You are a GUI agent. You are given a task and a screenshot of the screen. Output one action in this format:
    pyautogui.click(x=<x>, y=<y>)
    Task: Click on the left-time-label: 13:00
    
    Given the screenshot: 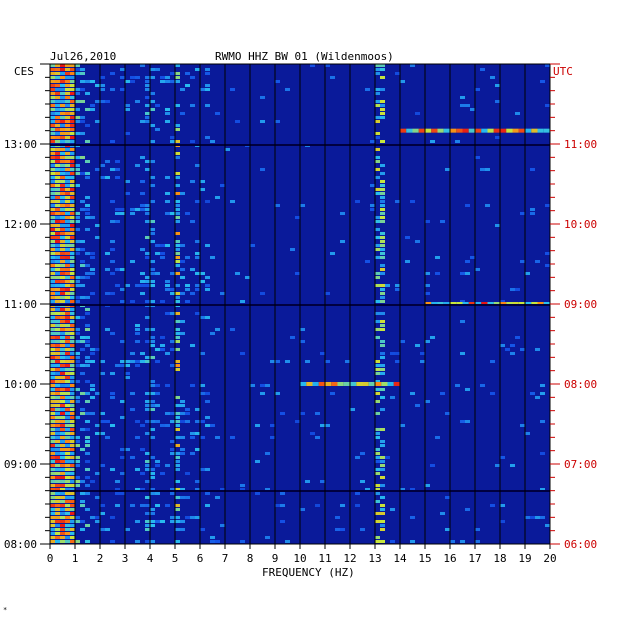 What is the action you would take?
    pyautogui.click(x=20, y=144)
    